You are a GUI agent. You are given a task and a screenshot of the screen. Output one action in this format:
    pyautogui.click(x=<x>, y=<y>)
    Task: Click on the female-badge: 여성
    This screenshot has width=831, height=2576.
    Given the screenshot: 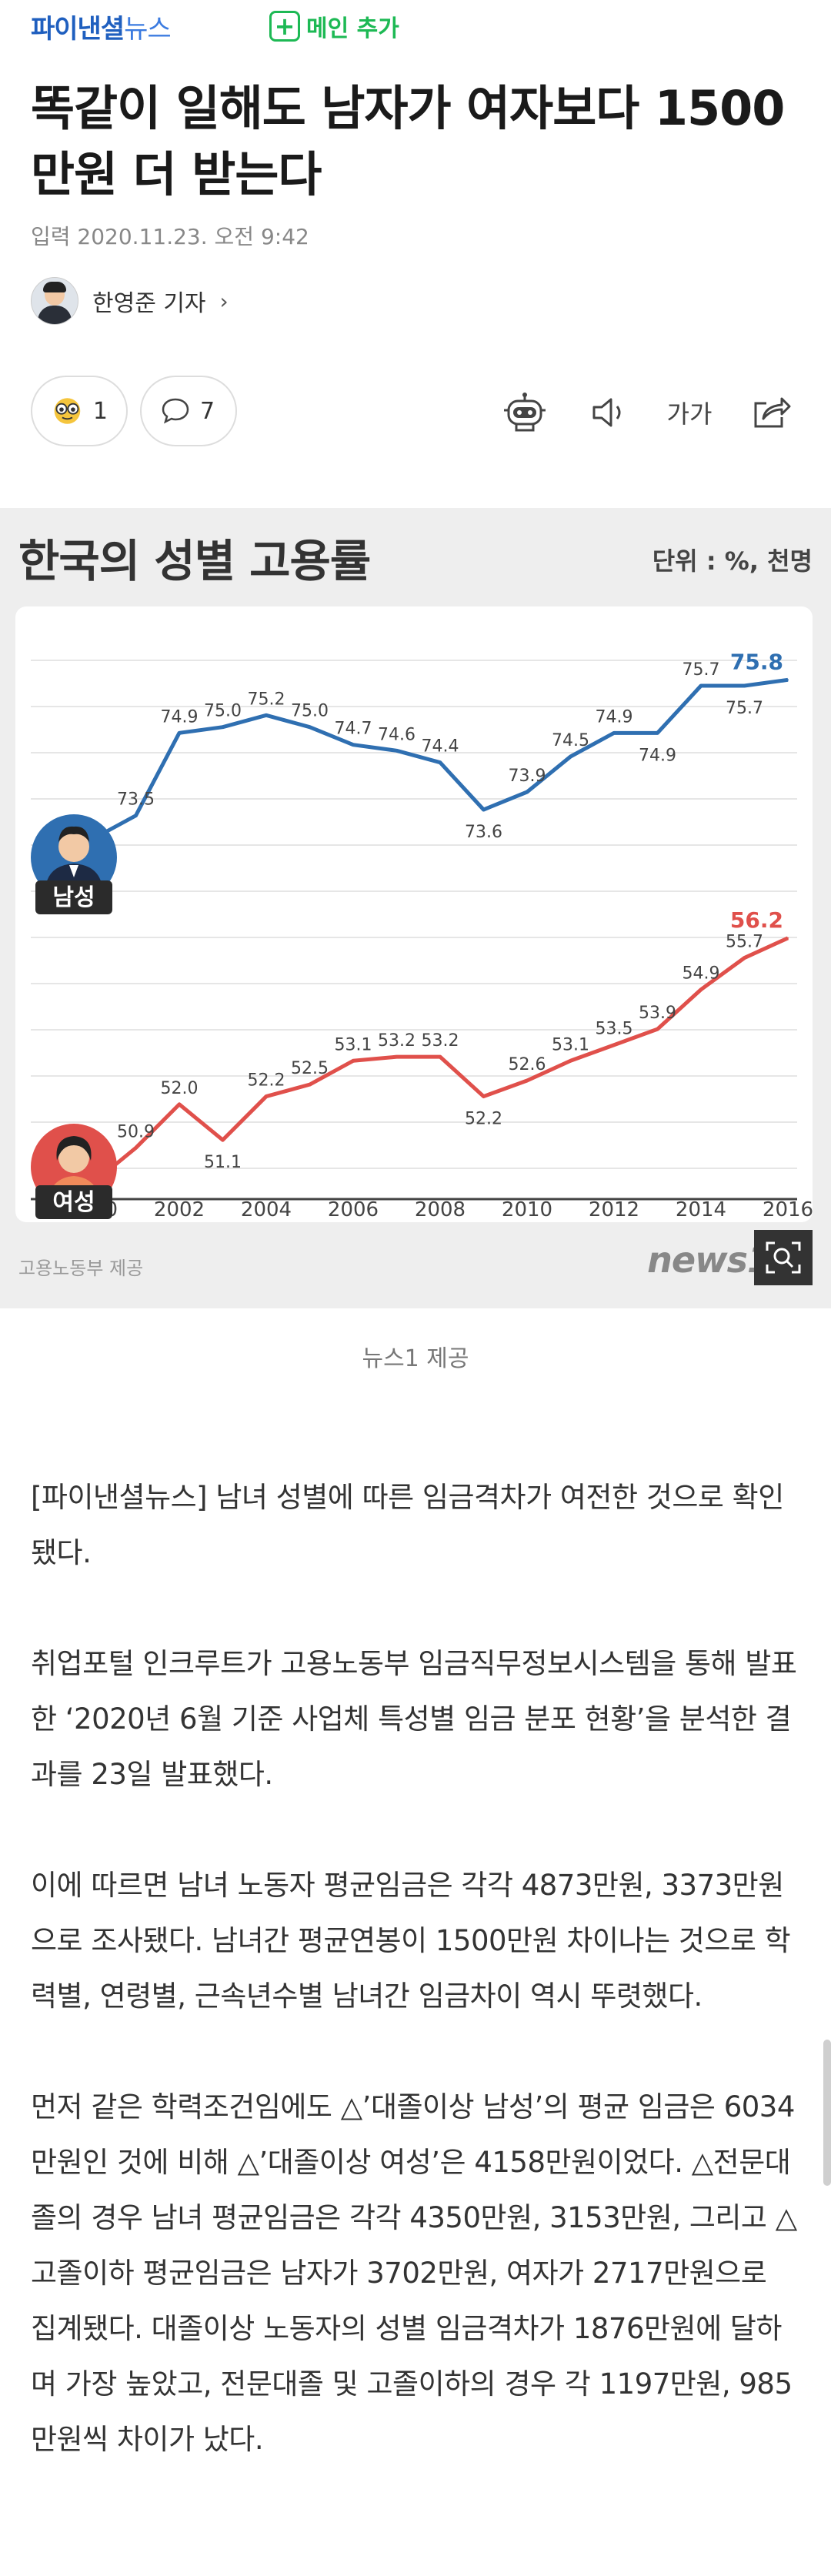 What is the action you would take?
    pyautogui.click(x=74, y=1171)
    